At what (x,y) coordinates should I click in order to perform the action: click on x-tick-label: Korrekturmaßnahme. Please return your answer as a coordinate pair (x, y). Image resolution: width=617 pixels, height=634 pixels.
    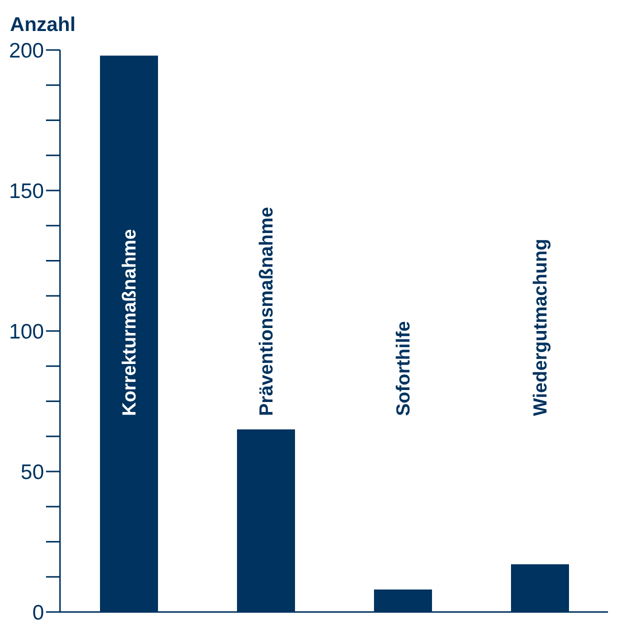
    Looking at the image, I should click on (130, 322).